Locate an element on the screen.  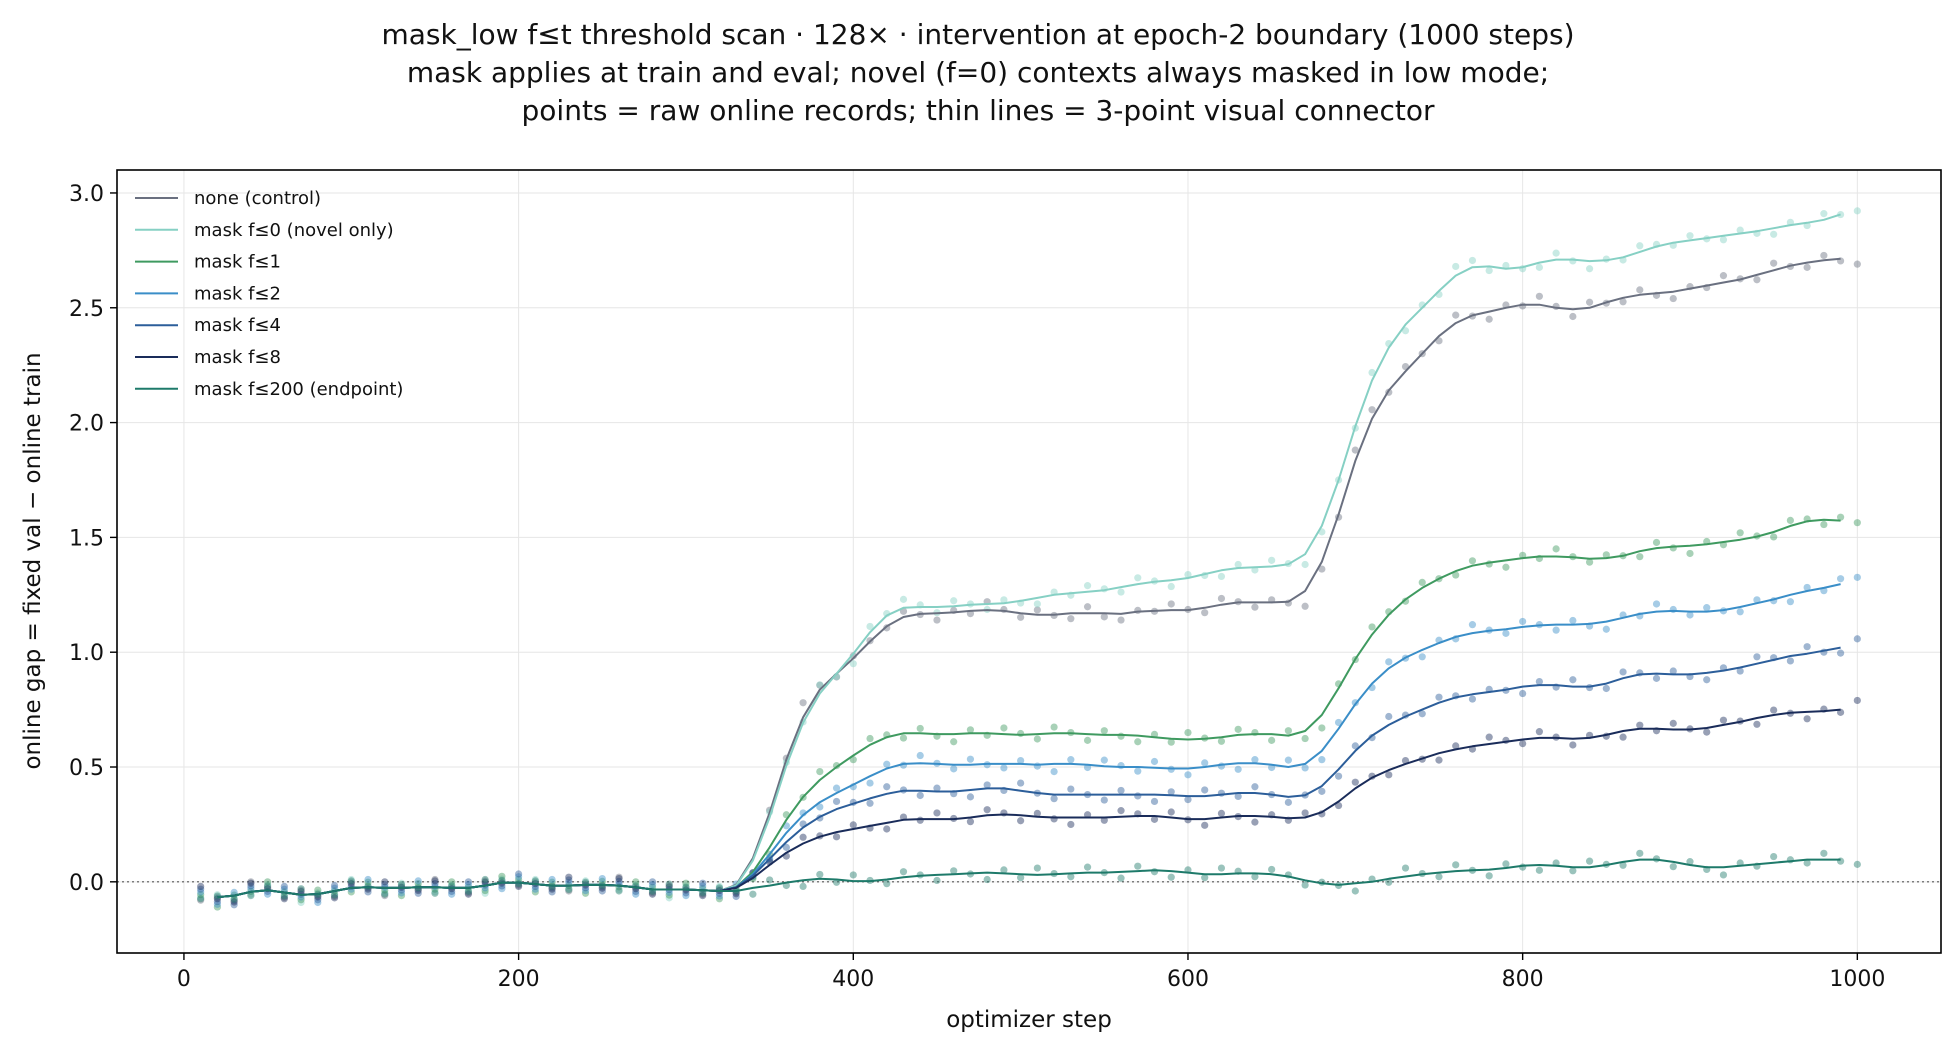
x-tick-label: 200 is located at coordinates (519, 979).